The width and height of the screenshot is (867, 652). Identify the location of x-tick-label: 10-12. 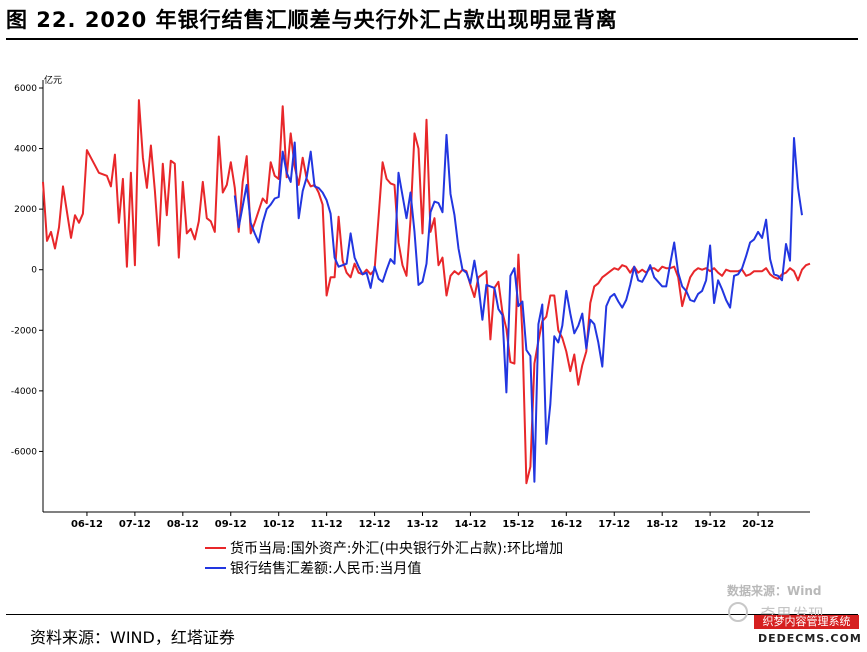
(279, 524).